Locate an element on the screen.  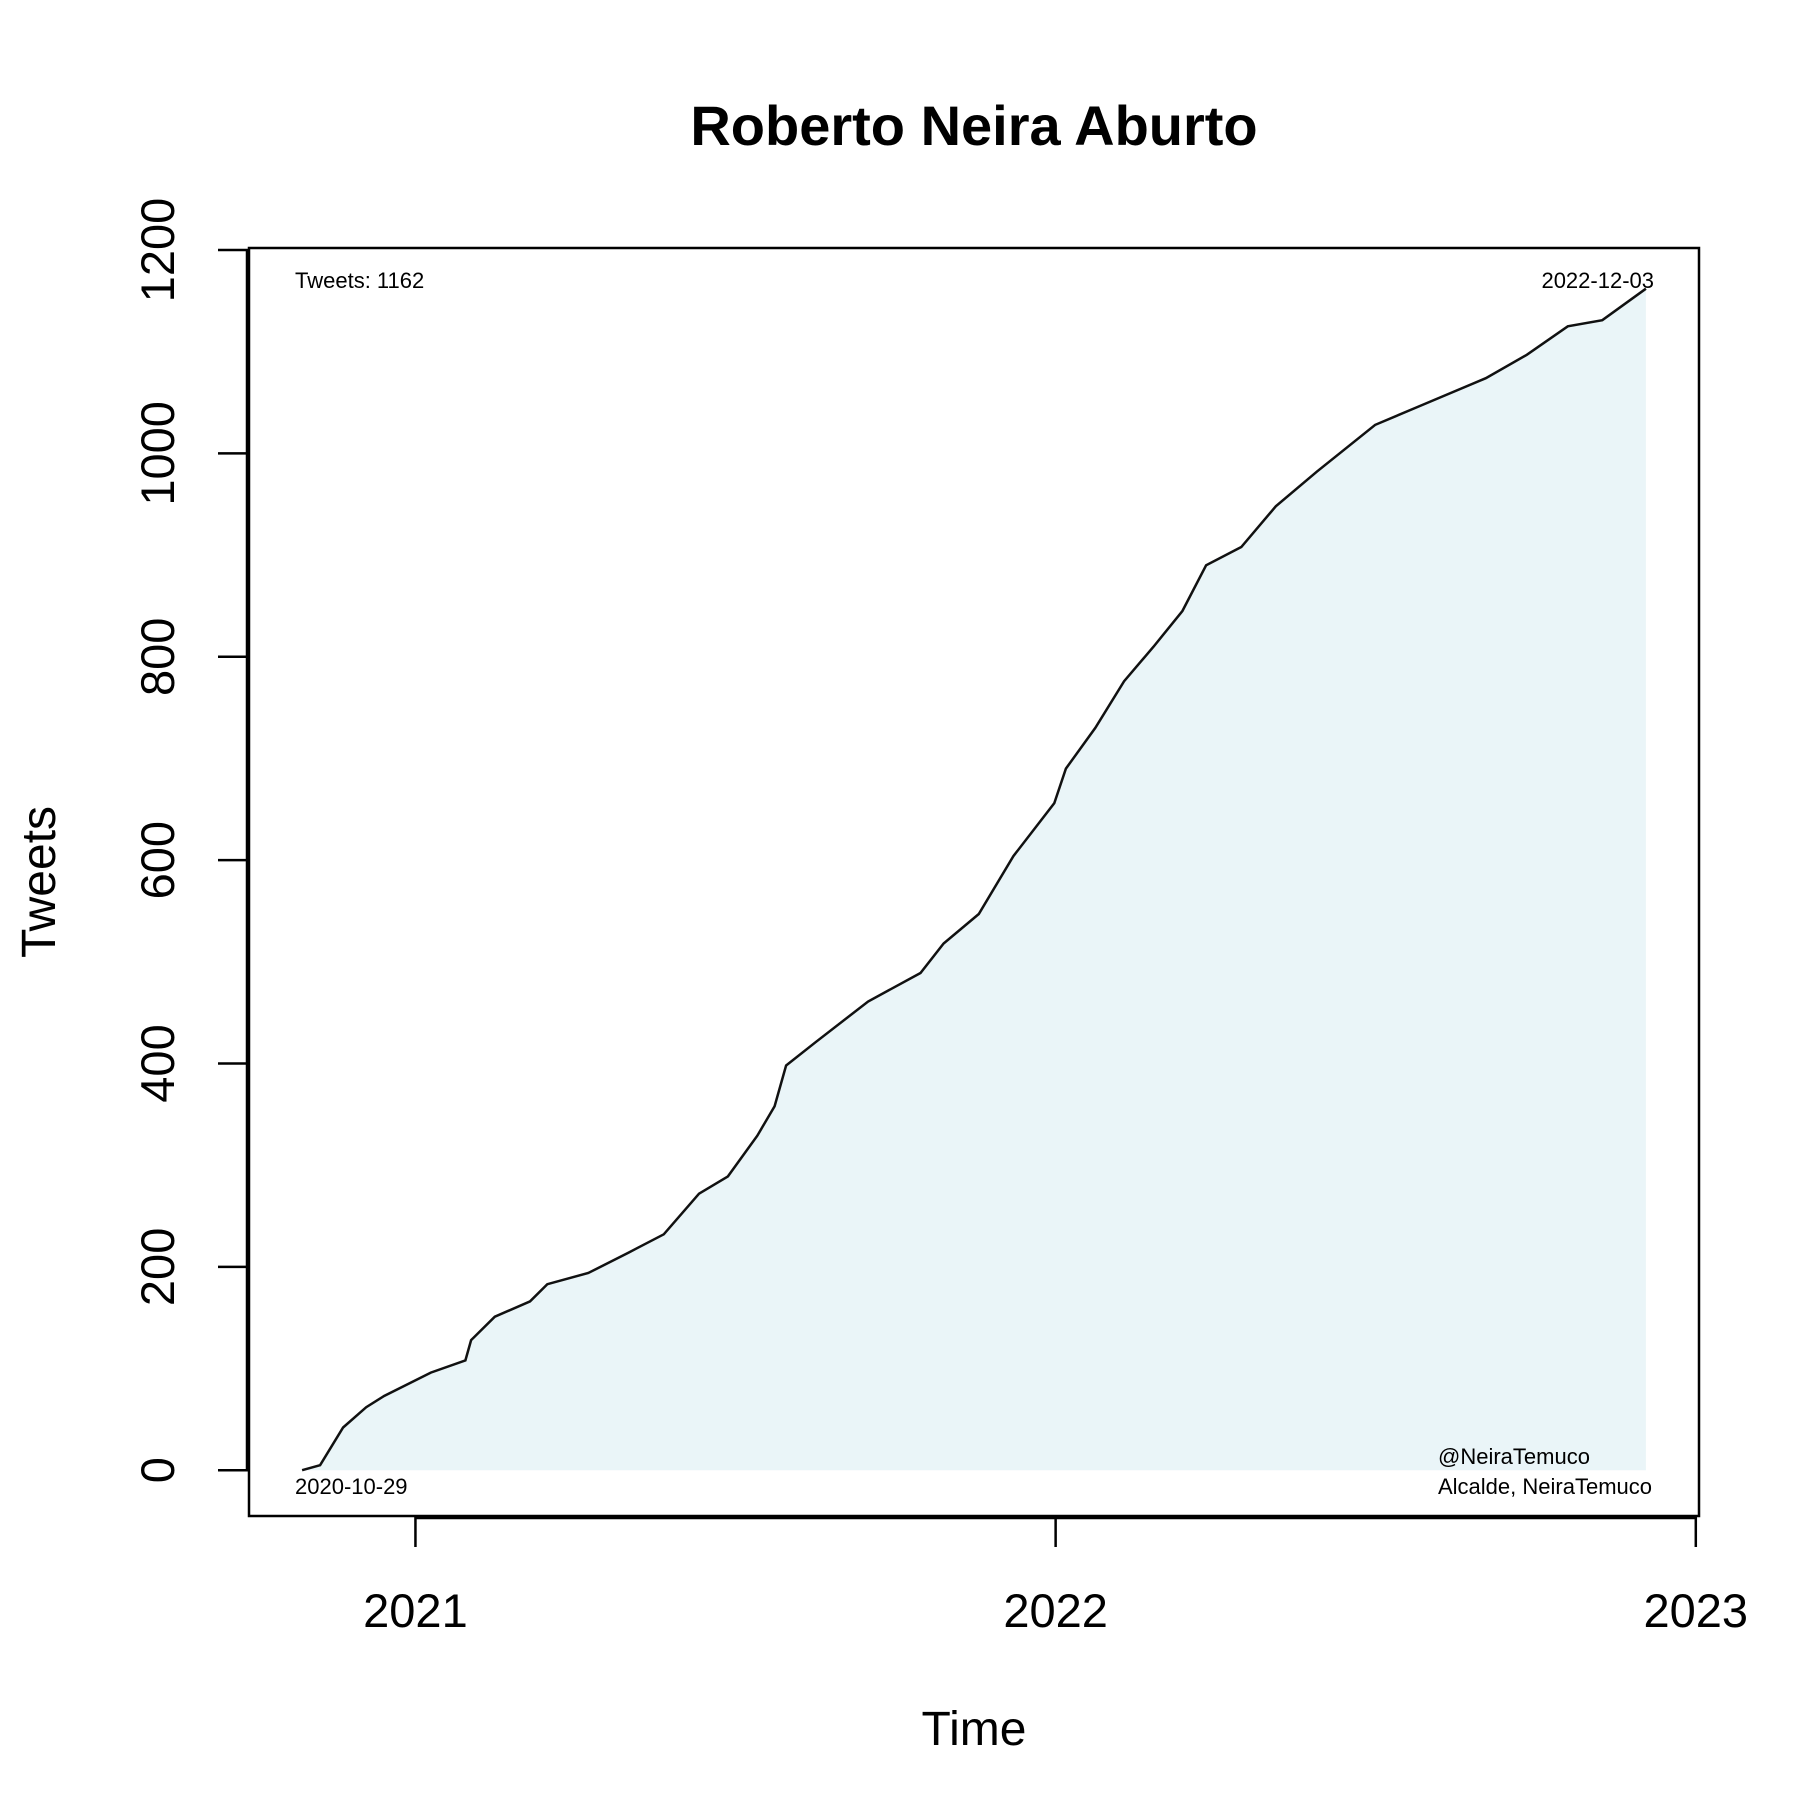
annotation: Alcalde, NeiraTemuco is located at coordinates (1545, 1486).